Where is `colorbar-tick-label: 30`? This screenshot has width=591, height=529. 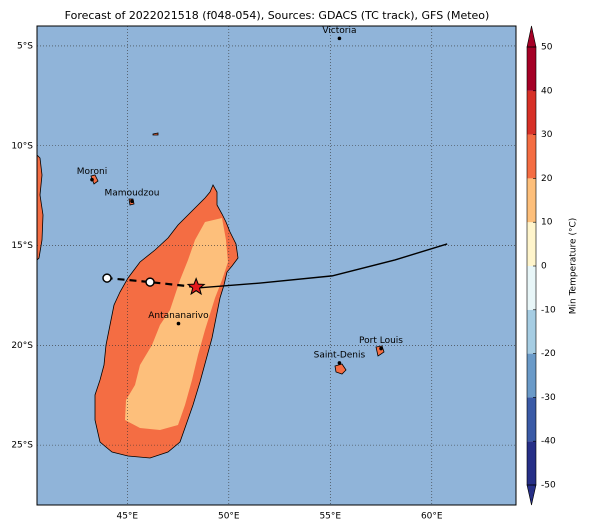
colorbar-tick-label: 30 is located at coordinates (547, 135).